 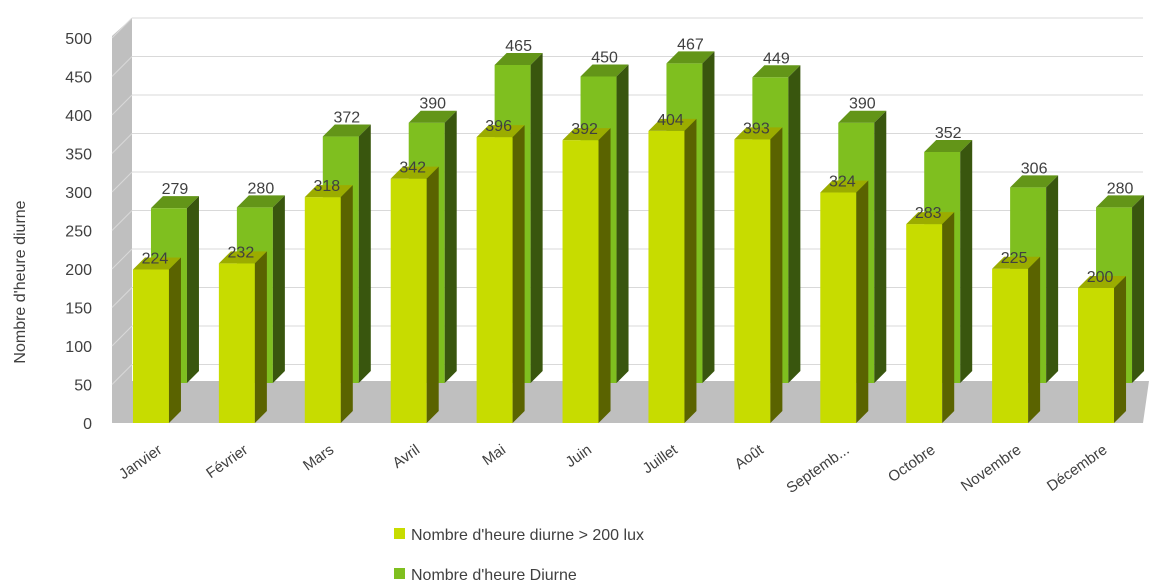 What do you see at coordinates (661, 459) in the screenshot?
I see `x-tick-label: Juillet` at bounding box center [661, 459].